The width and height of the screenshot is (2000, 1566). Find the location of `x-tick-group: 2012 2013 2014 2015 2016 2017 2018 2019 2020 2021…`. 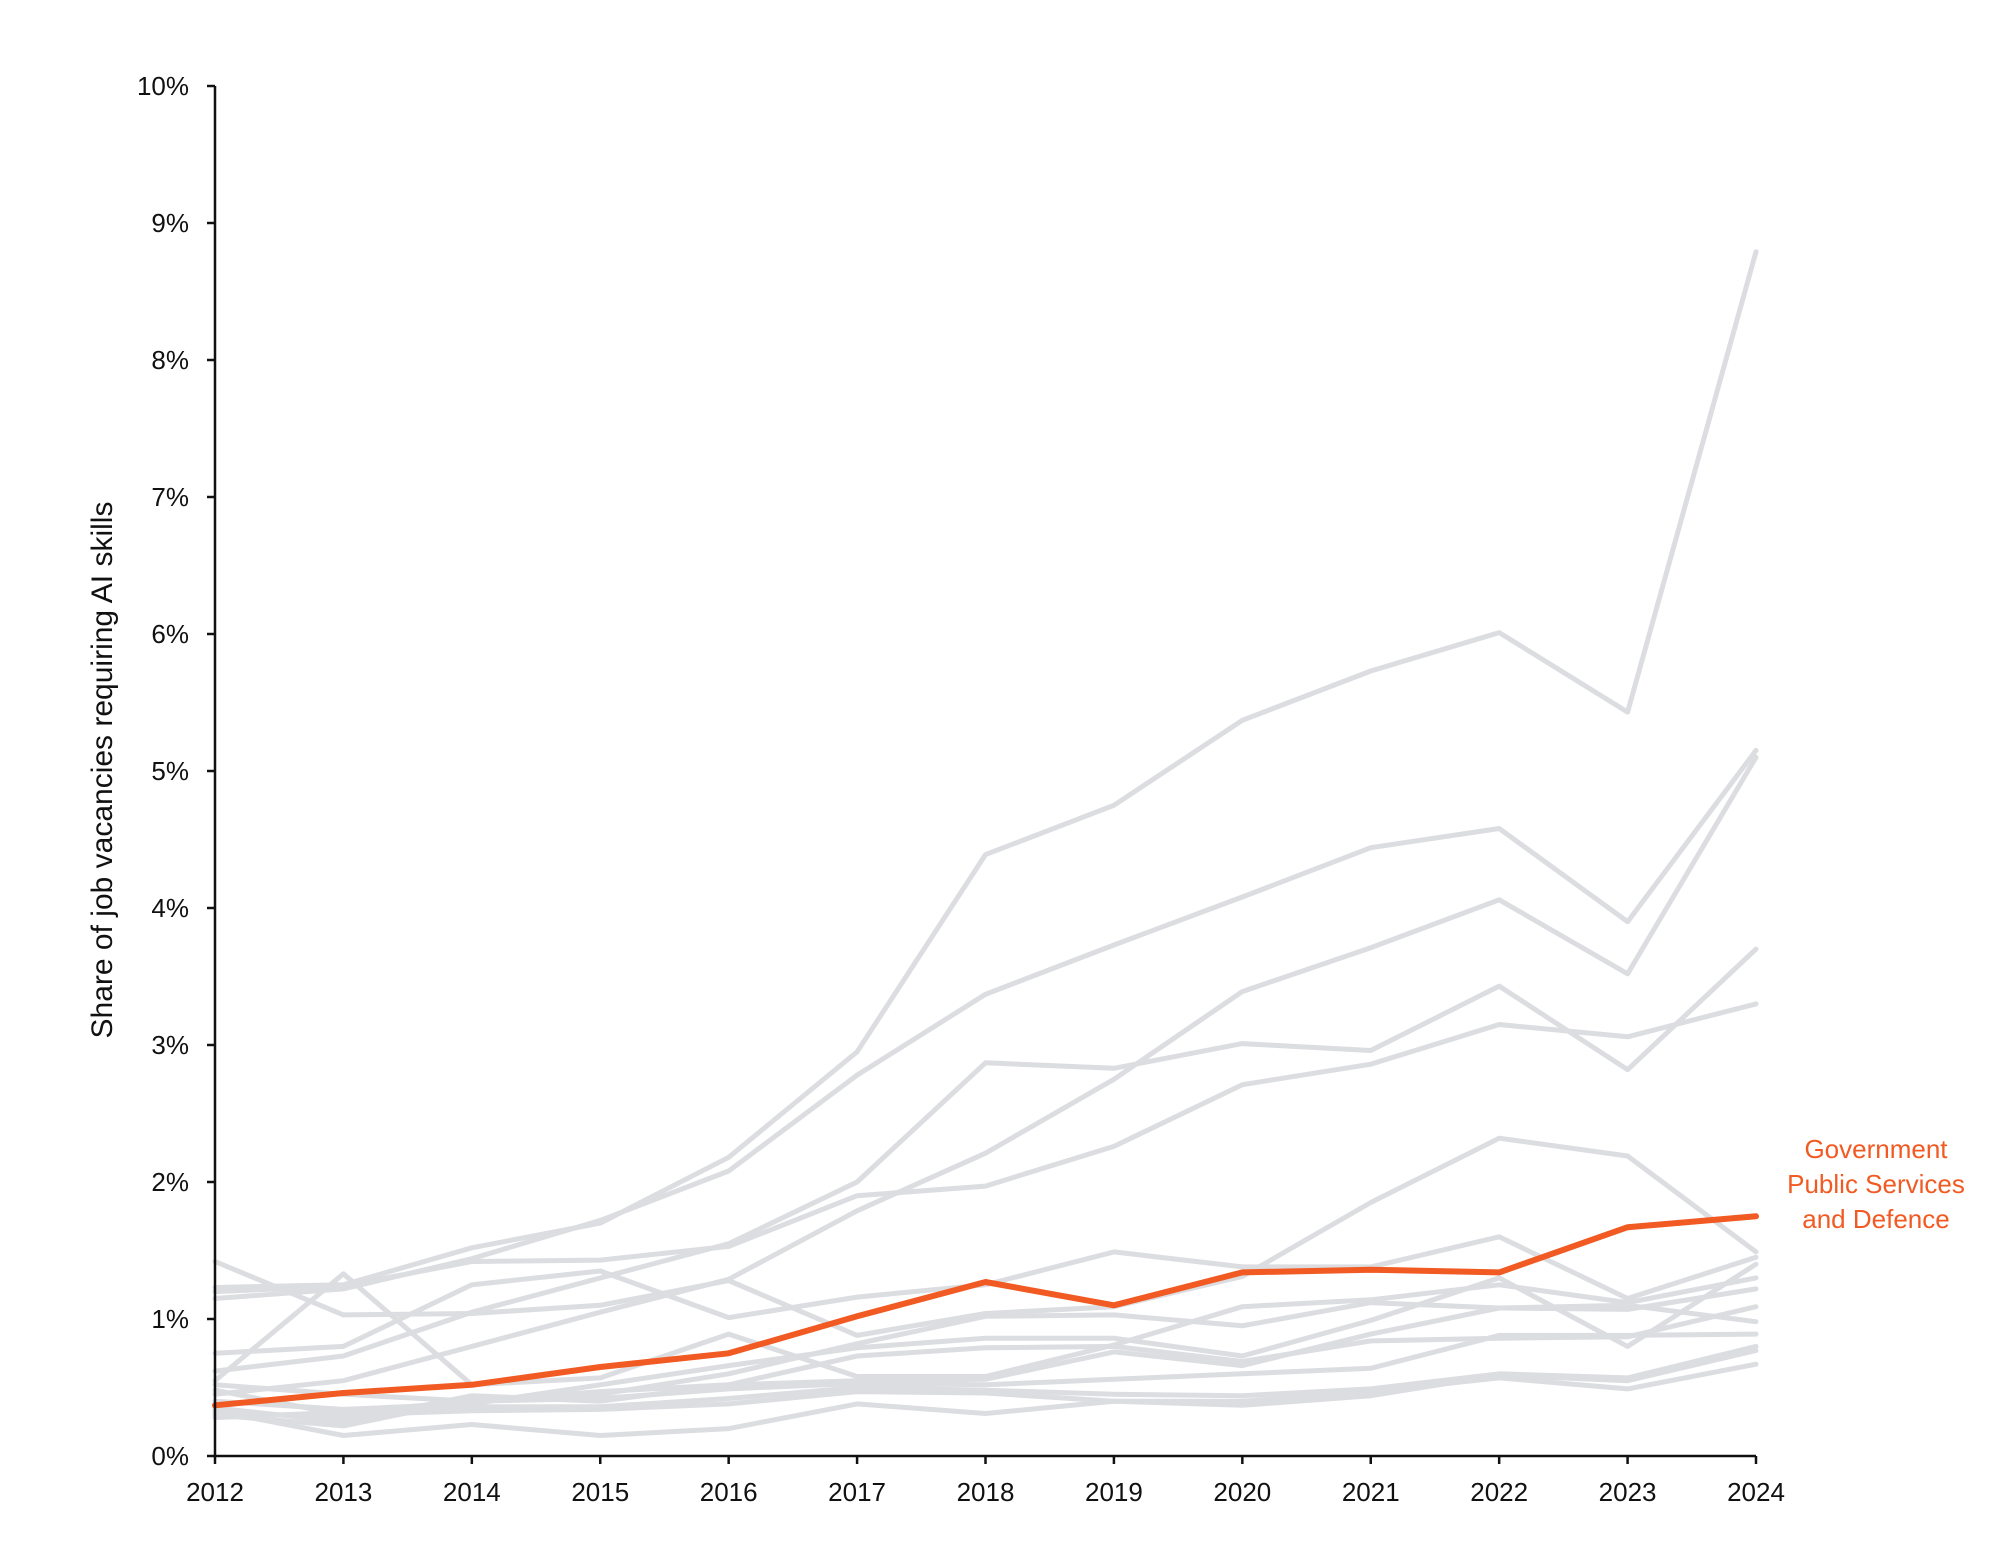

x-tick-group: 2012 2013 2014 2015 2016 2017 2018 2019 2020 2021… is located at coordinates (985, 1481).